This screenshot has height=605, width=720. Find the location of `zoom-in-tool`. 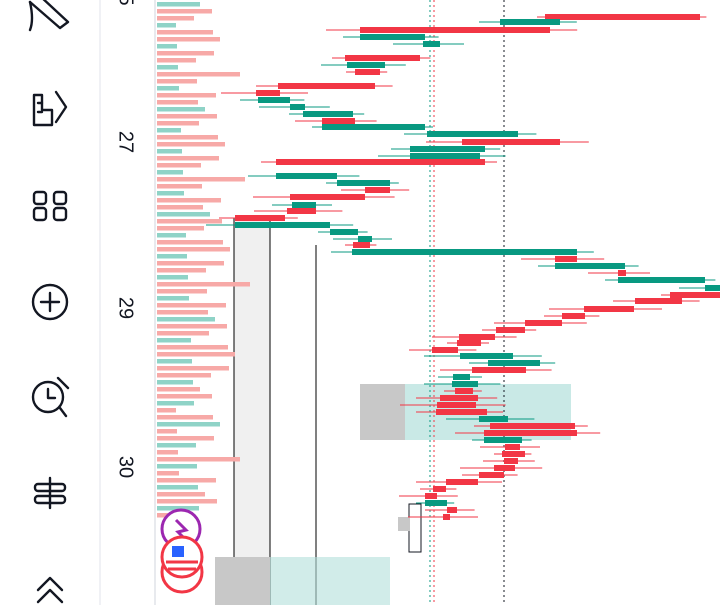

zoom-in-tool is located at coordinates (50, 302).